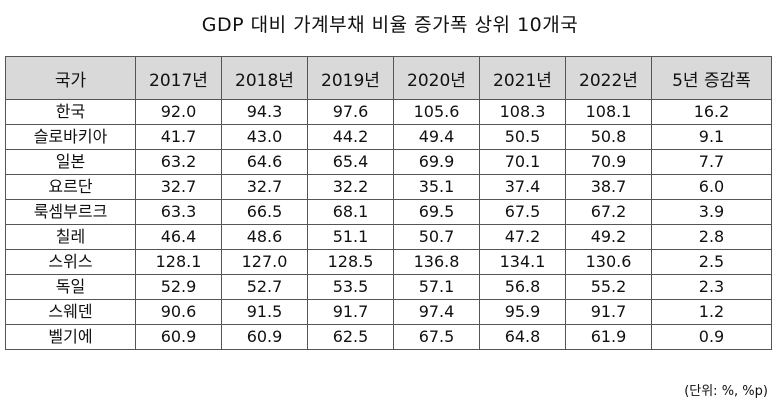  Describe the element at coordinates (350, 237) in the screenshot. I see `value-cell: 51.1` at that location.